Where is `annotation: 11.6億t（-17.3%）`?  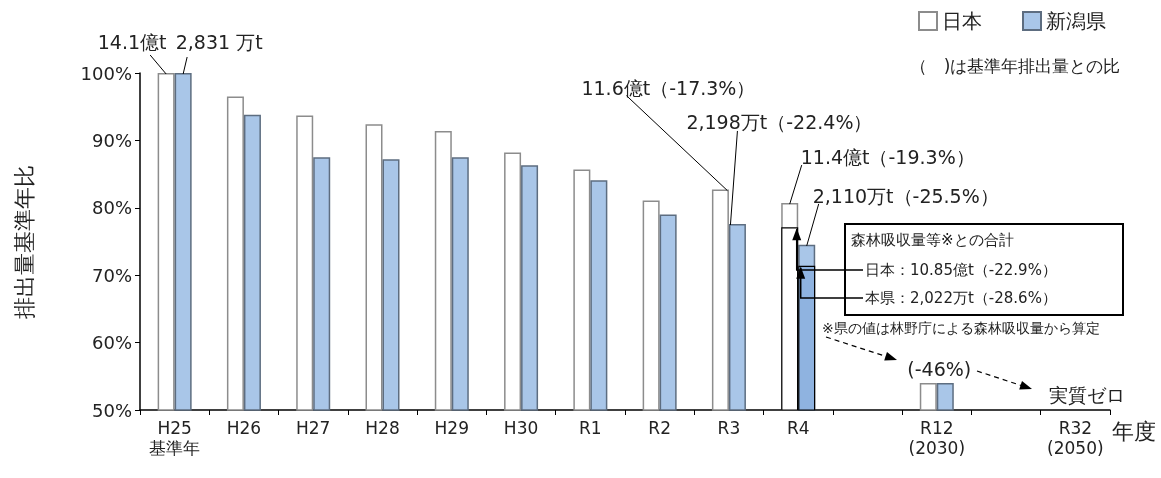 annotation: 11.6億t（-17.3%） is located at coordinates (668, 87).